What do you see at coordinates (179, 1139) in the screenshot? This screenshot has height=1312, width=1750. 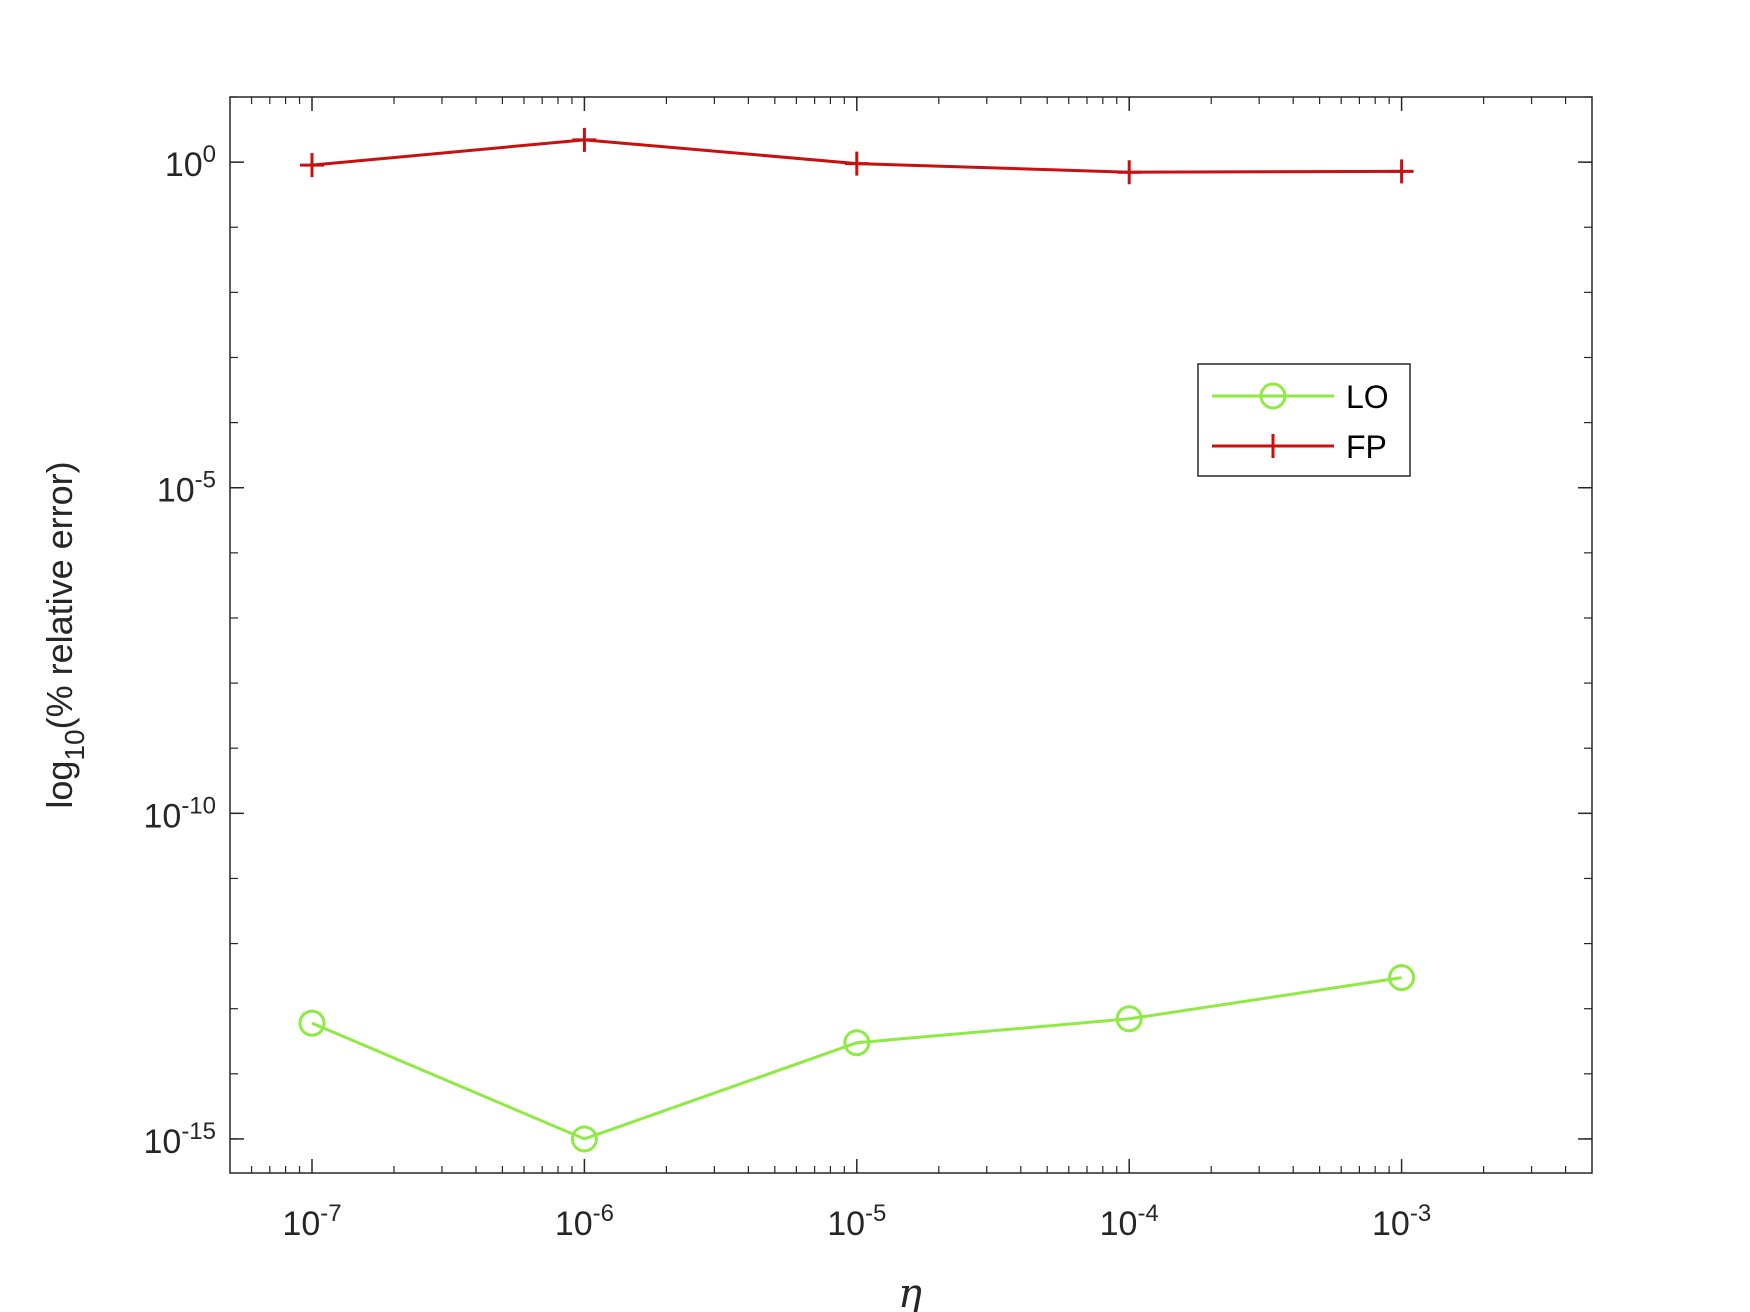 I see `y-tick-label: 10⁻¹⁵` at bounding box center [179, 1139].